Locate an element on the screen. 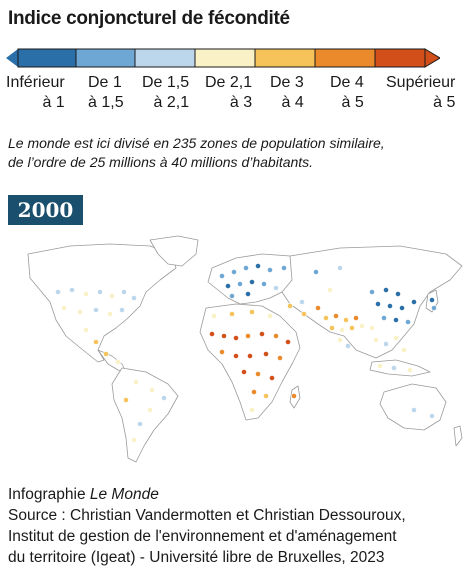 The image size is (474, 578). legend-item-1: De 1 à 1,5 is located at coordinates (106, 93).